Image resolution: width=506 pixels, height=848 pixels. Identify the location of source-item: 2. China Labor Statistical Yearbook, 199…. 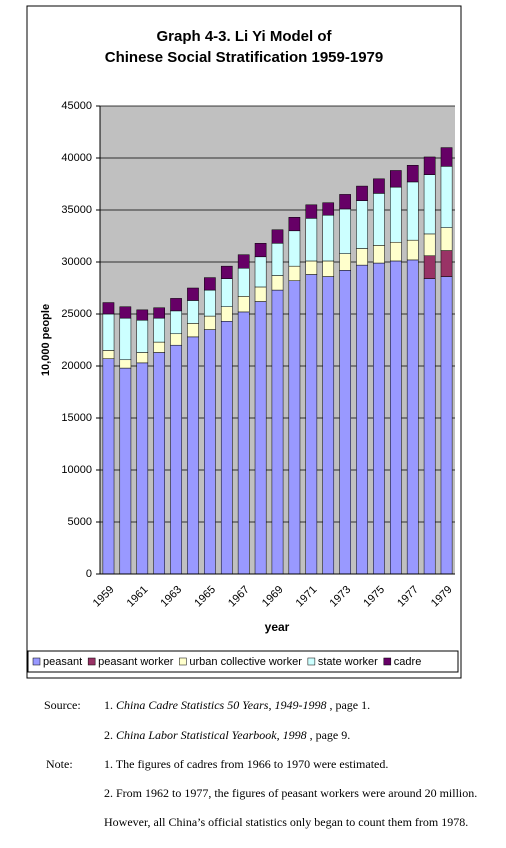
(227, 735).